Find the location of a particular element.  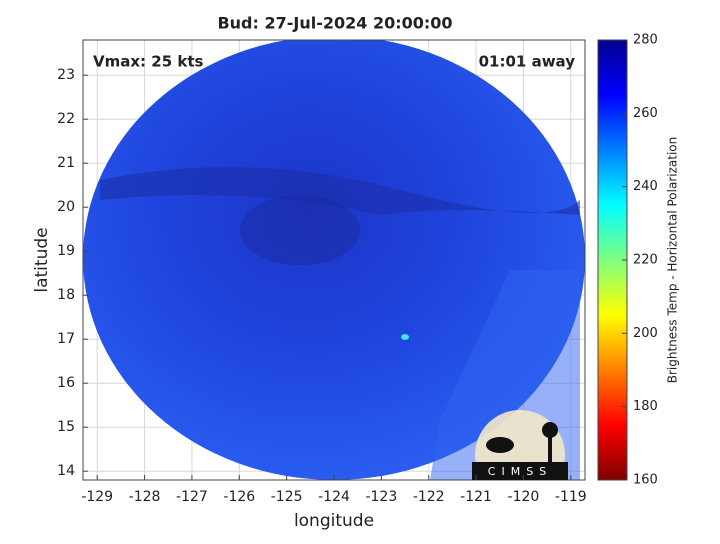

colorbar-tick-label: 160 is located at coordinates (645, 480).